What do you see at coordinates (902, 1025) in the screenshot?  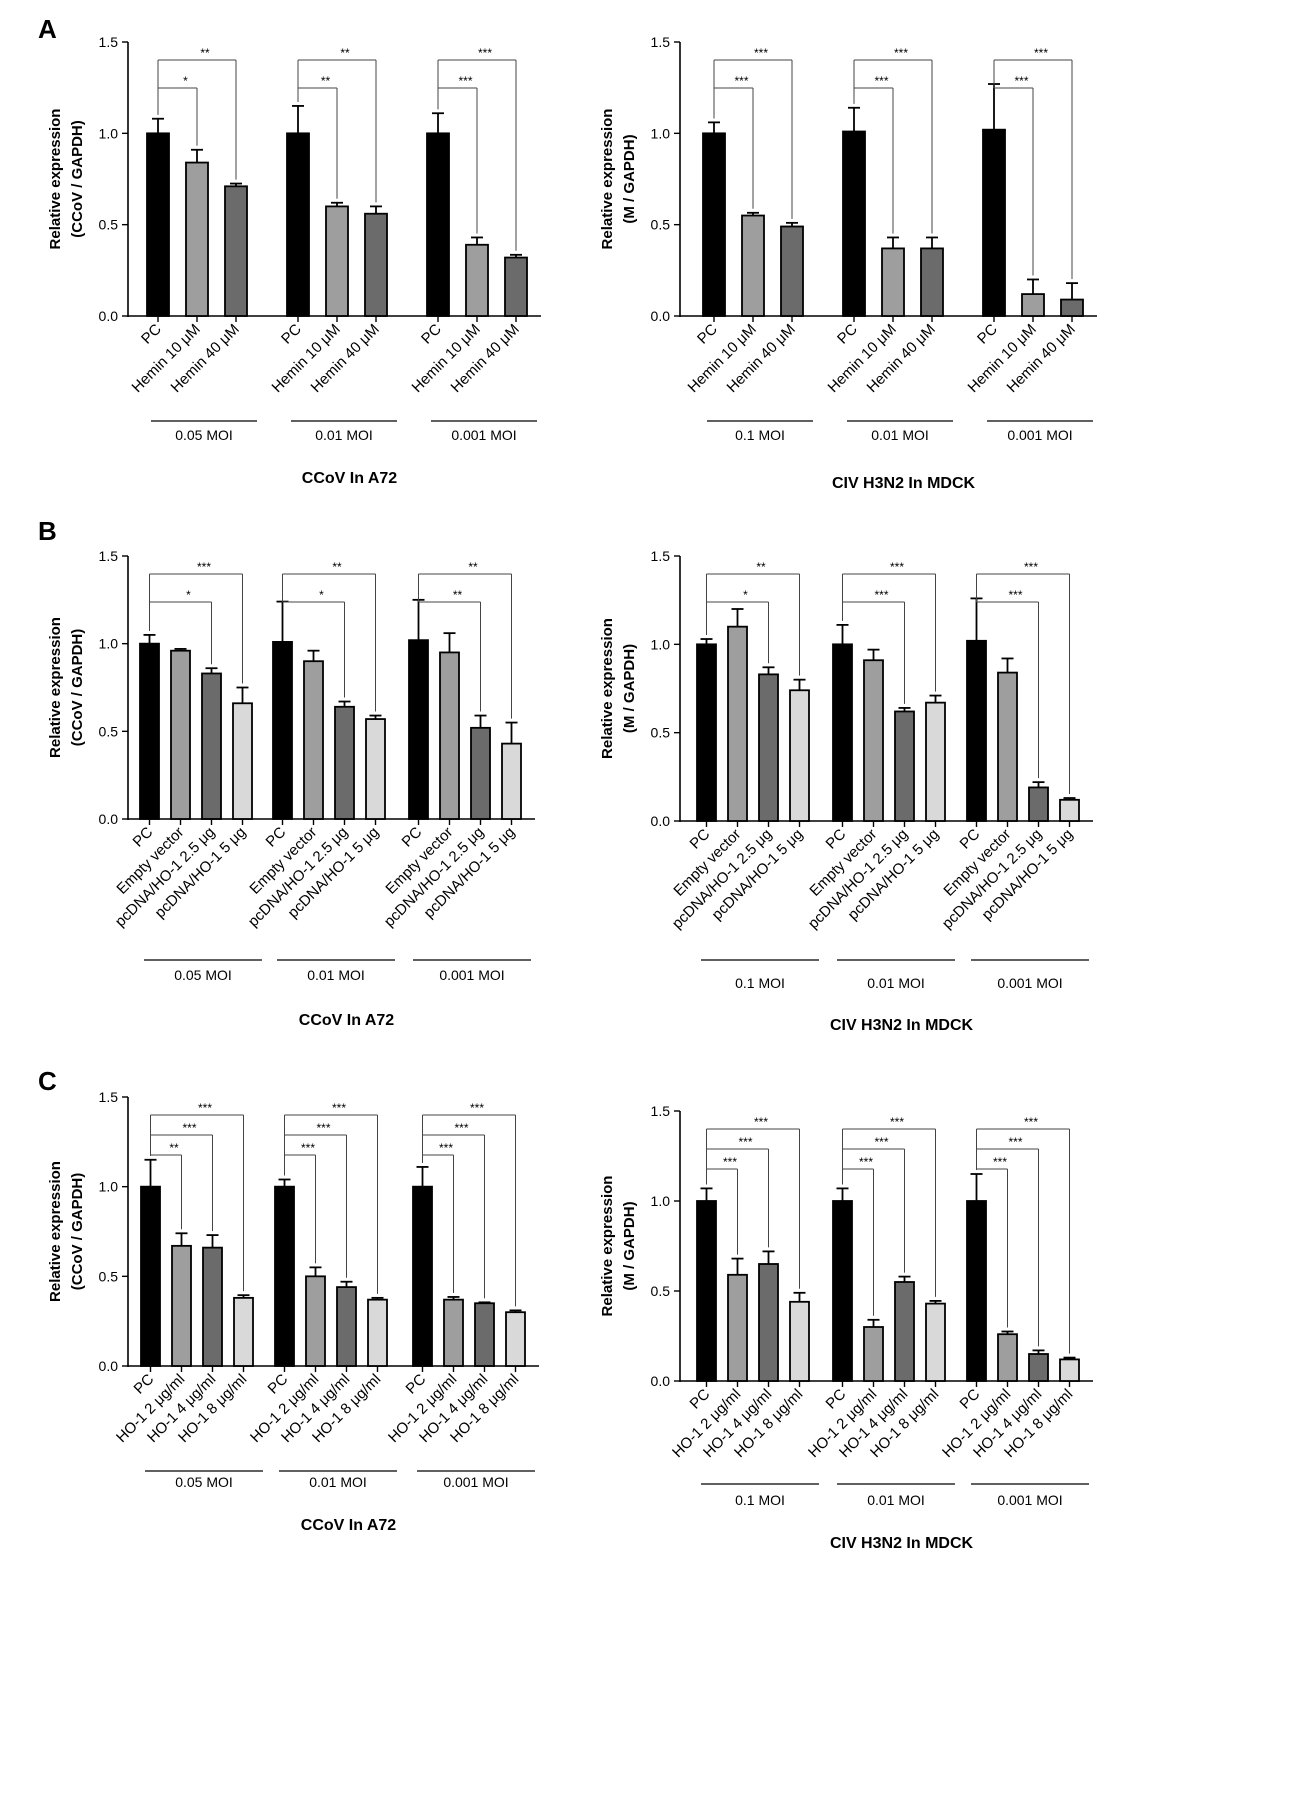 I see `chart-title: CIV H3N2 In MDCK` at bounding box center [902, 1025].